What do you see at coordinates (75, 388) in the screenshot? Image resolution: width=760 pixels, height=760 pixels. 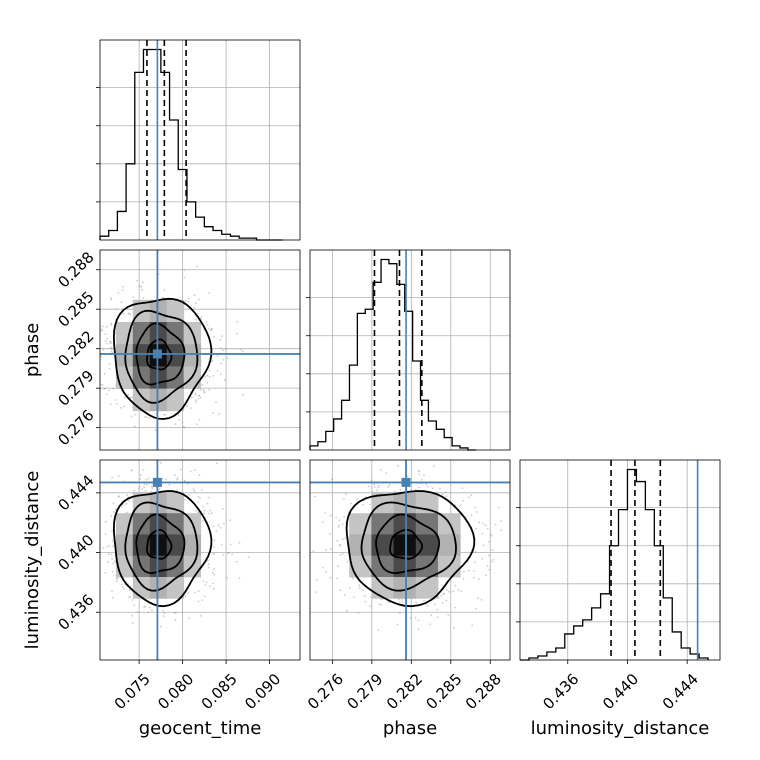 I see `y-tick-label: 0.279` at bounding box center [75, 388].